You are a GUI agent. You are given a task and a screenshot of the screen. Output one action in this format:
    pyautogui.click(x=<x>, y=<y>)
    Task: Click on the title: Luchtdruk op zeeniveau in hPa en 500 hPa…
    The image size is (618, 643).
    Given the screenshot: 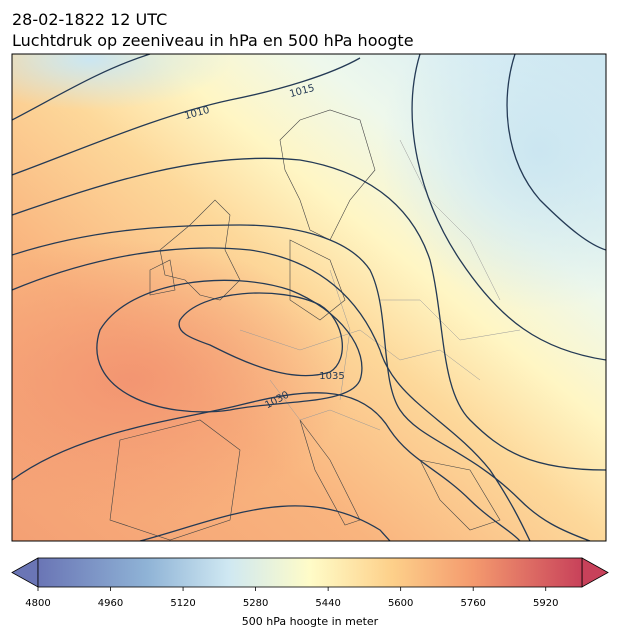 What is the action you would take?
    pyautogui.click(x=213, y=40)
    